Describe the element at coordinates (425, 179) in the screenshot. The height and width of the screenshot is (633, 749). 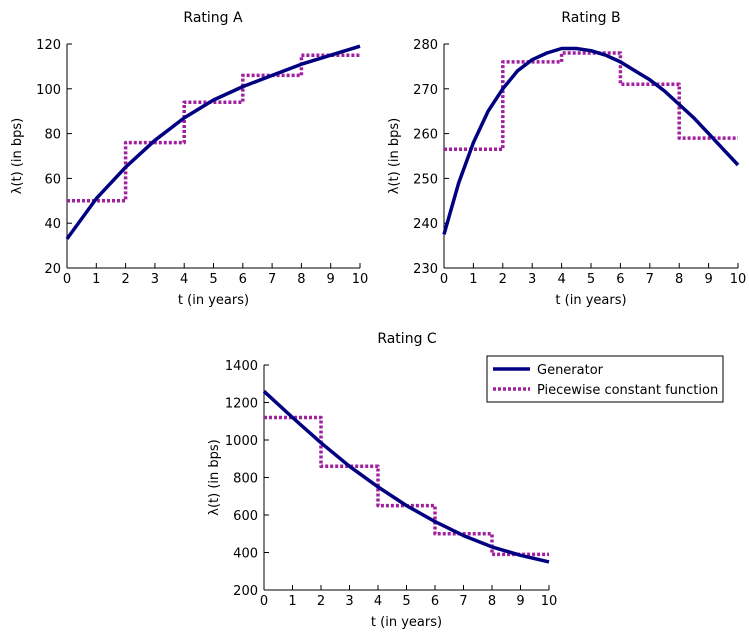
I see `y-tick-label: 250` at that location.